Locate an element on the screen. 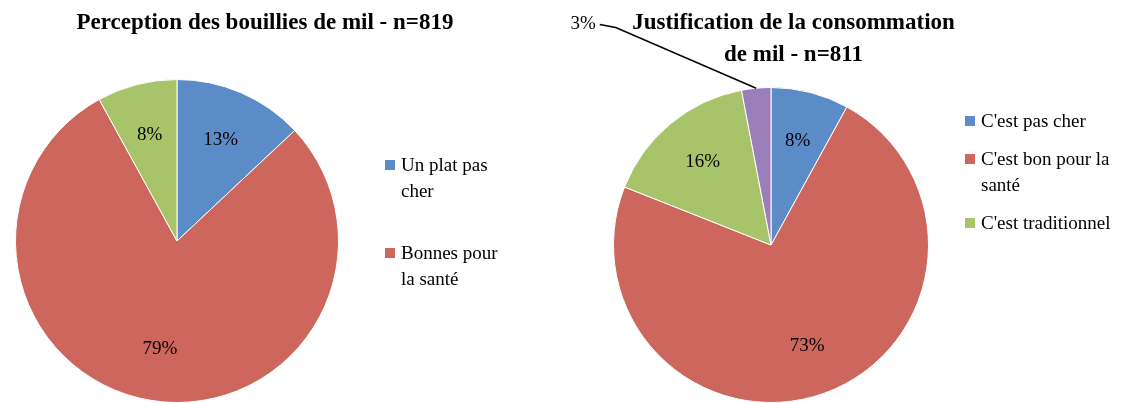 The image size is (1123, 403). legend-label: C'est bon pour la santé is located at coordinates (1045, 172).